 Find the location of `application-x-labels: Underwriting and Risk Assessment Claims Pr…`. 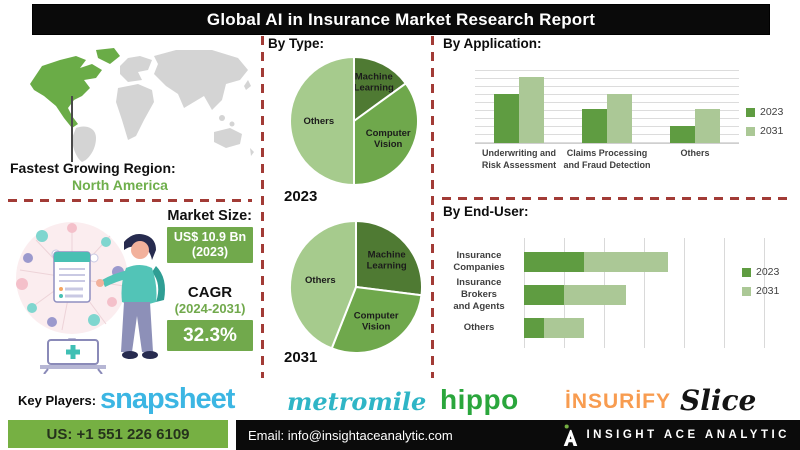

application-x-labels: Underwriting and Risk Assessment Claims Pr… is located at coordinates (607, 159).